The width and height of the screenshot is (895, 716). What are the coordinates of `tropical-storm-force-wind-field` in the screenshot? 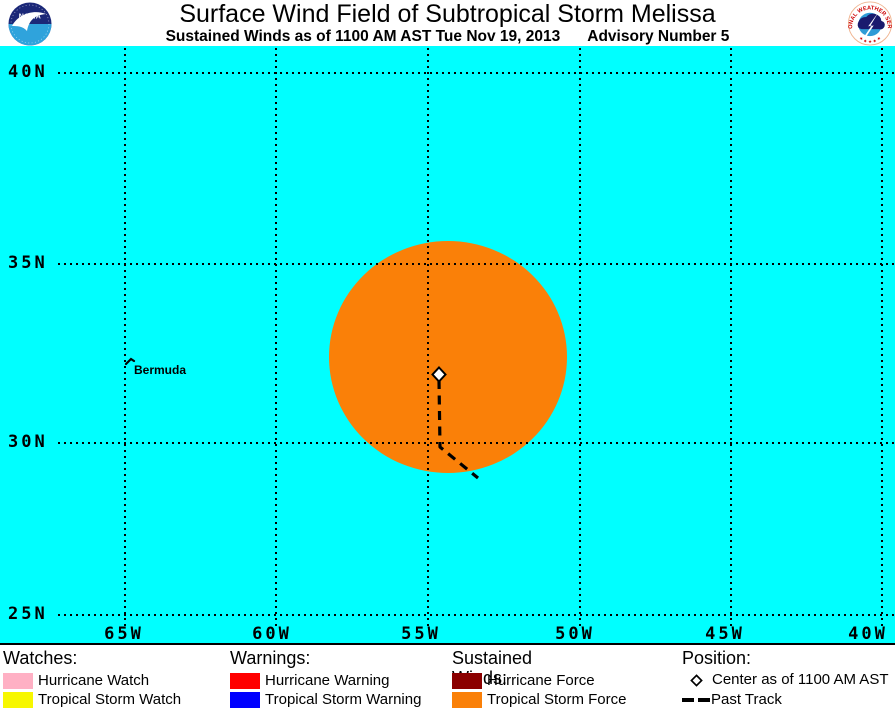 It's located at (448, 357).